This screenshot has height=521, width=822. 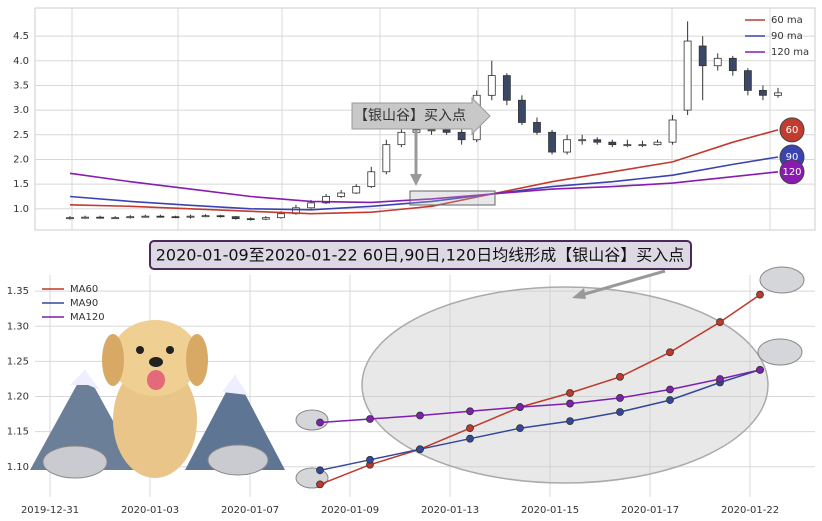 I want to click on y-tick-label: 2.5, so click(x=21, y=135).